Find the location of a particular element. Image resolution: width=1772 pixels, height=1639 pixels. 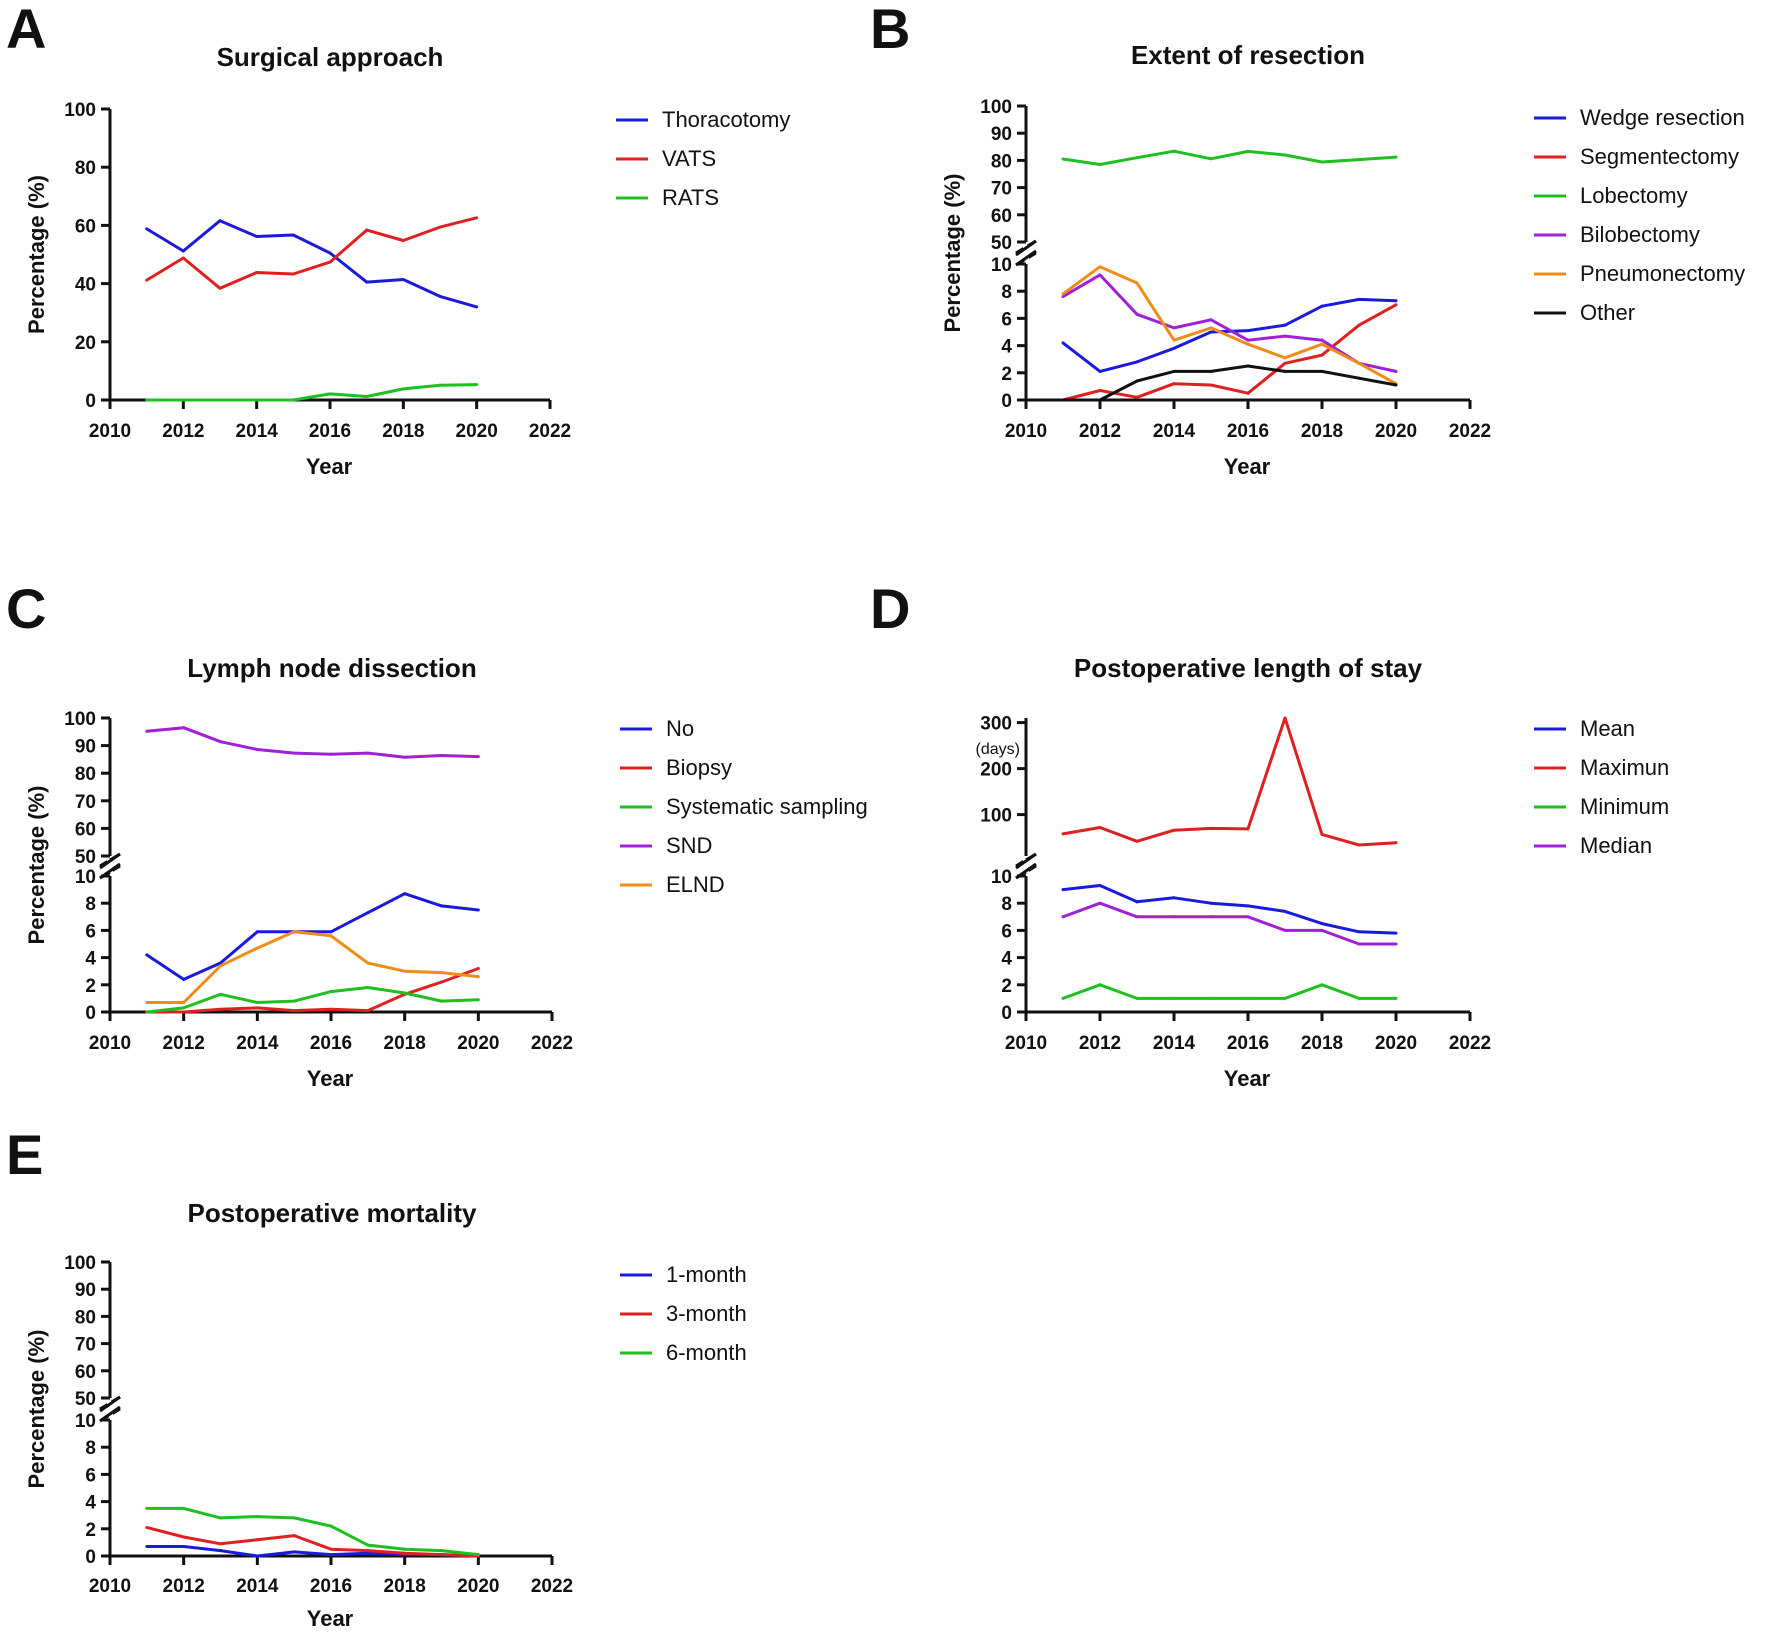

series-line-pneumonectomy is located at coordinates (1229, 325).